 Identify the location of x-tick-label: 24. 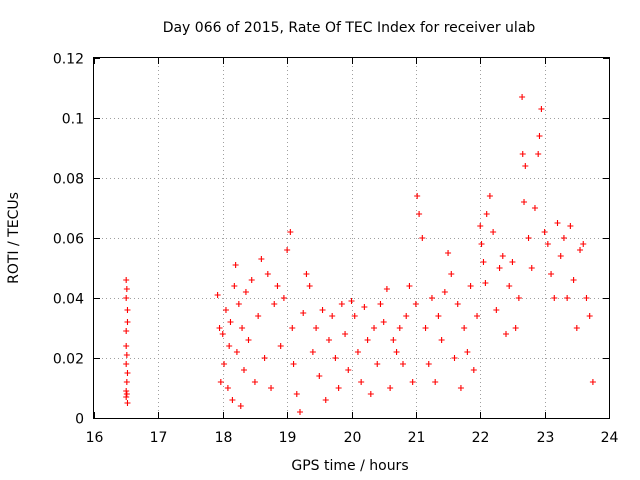
(610, 438).